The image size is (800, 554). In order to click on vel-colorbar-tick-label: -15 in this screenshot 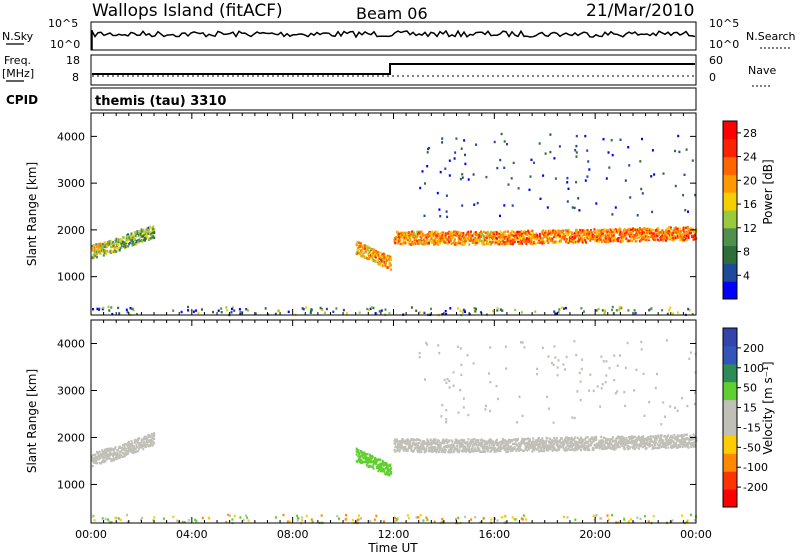, I will do `click(752, 427)`.